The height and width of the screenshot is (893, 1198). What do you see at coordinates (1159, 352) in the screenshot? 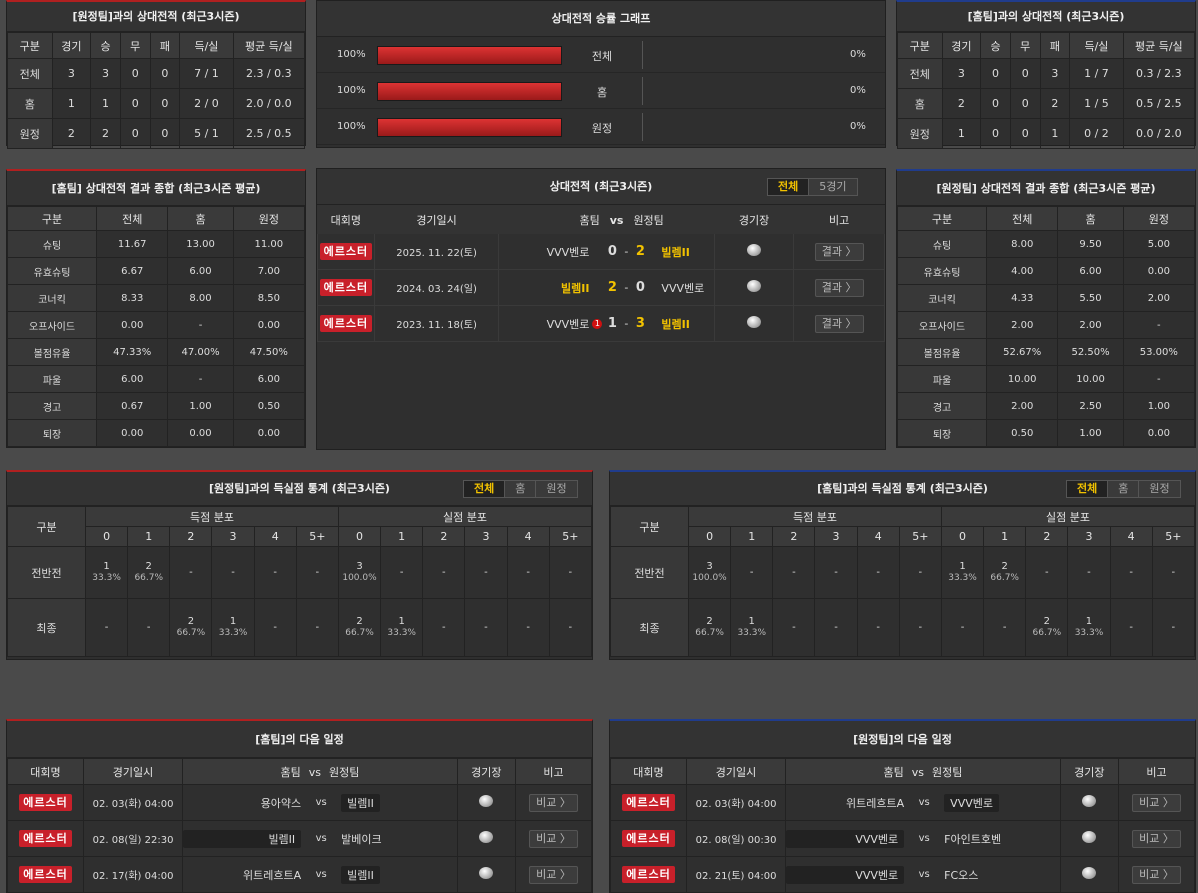
I see `stat-cell: 53.00%` at bounding box center [1159, 352].